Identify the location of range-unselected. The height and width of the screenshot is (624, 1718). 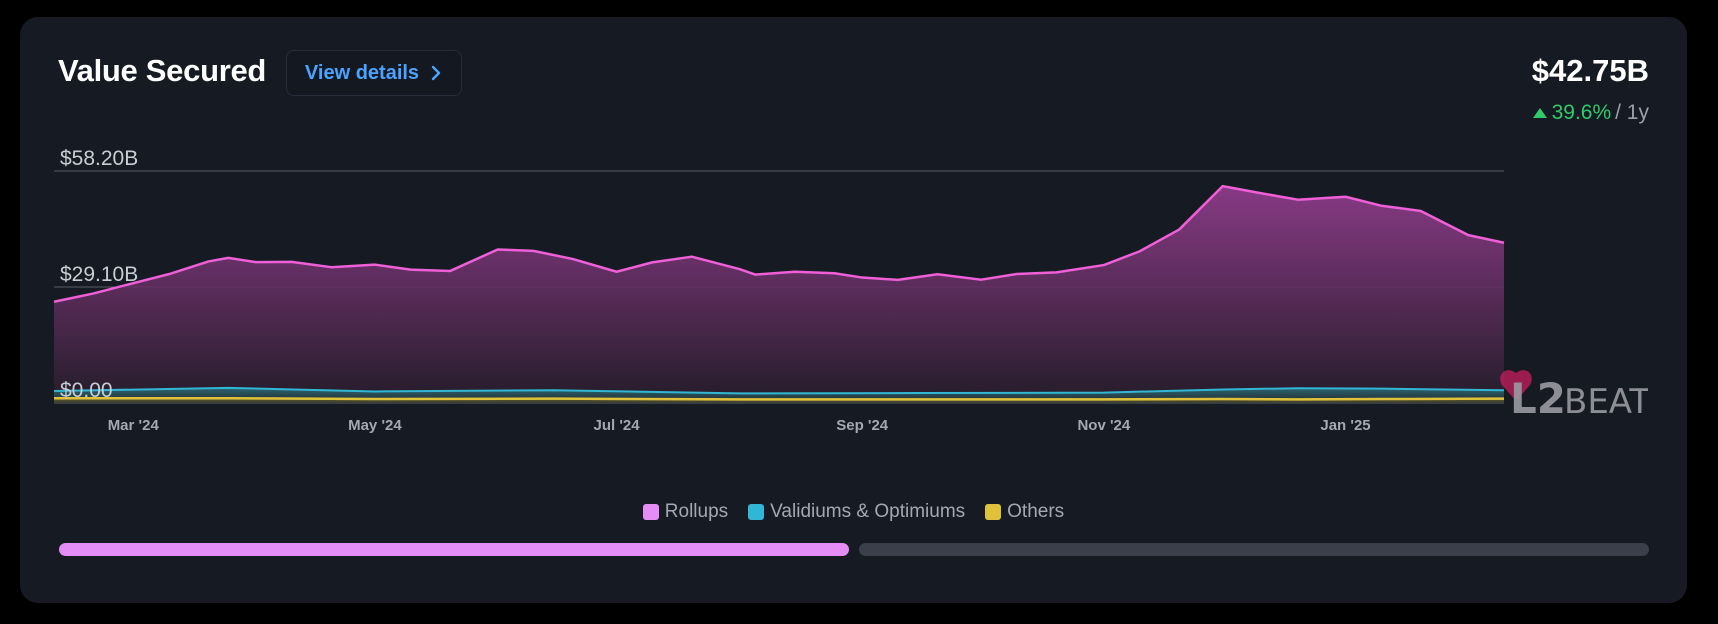
(1254, 549).